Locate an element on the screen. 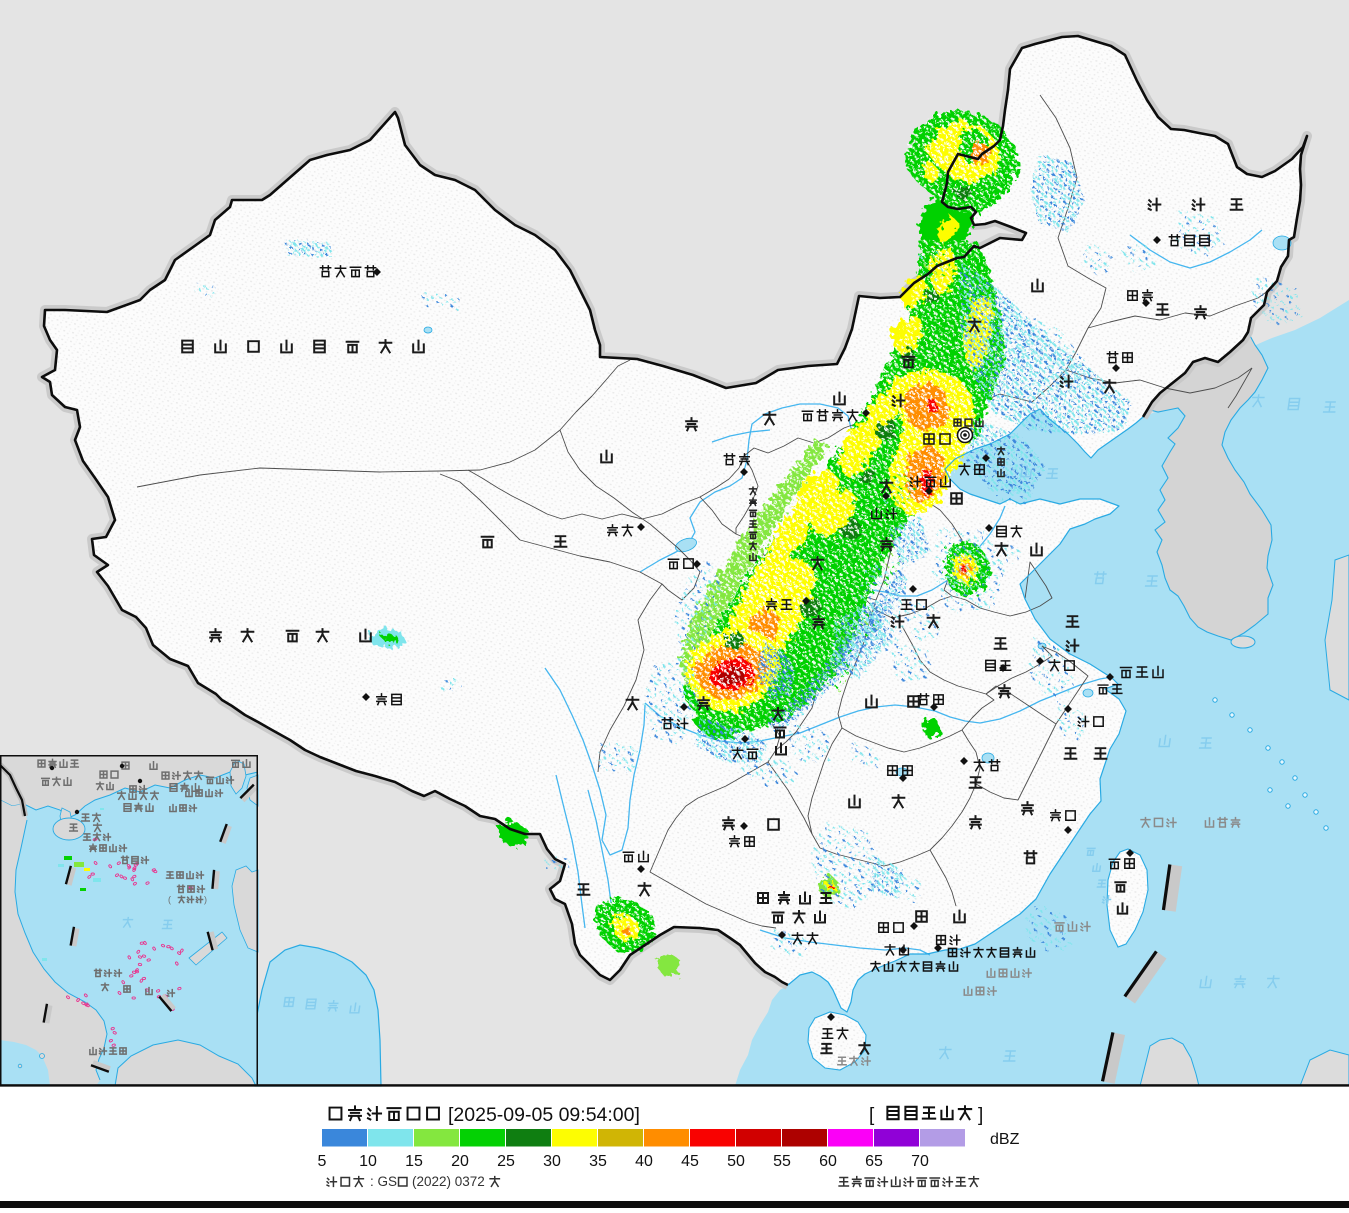 This screenshot has height=1213, width=1349. svg-text: 15 is located at coordinates (414, 1161).